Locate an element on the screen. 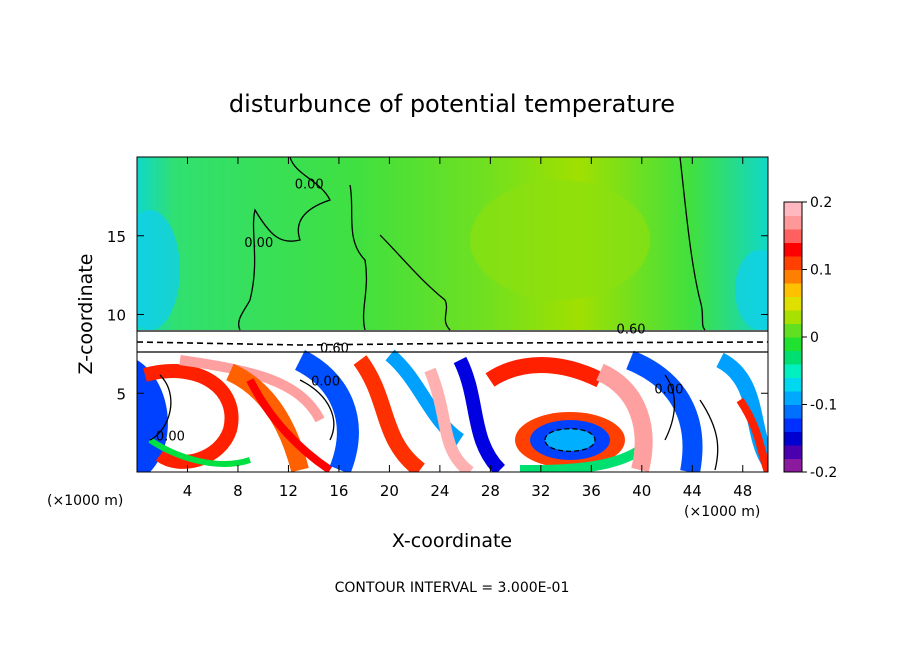 Image resolution: width=904 pixels, height=654 pixels. inversion-band is located at coordinates (452, 342).